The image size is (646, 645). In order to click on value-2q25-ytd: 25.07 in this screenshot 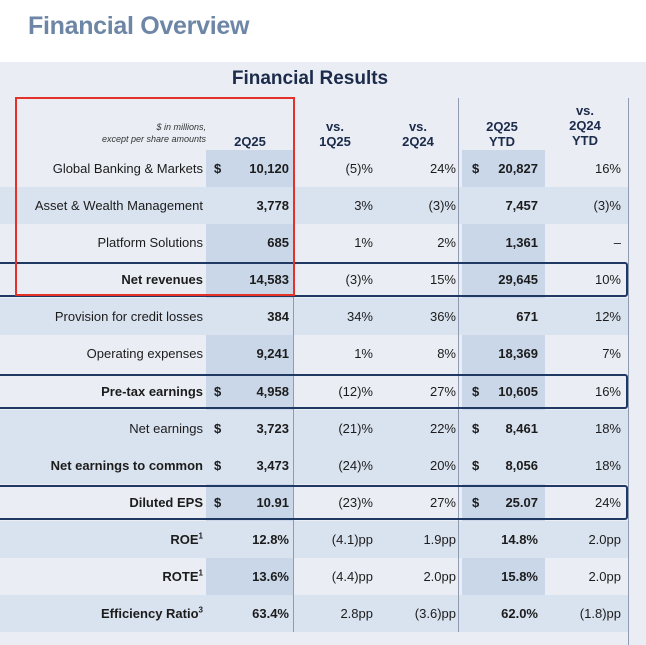, I will do `click(521, 502)`.